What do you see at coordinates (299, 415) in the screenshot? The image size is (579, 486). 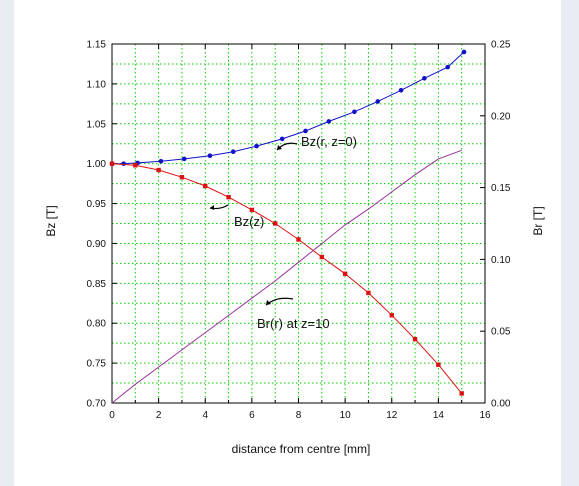 I see `x-tick-label: 8` at bounding box center [299, 415].